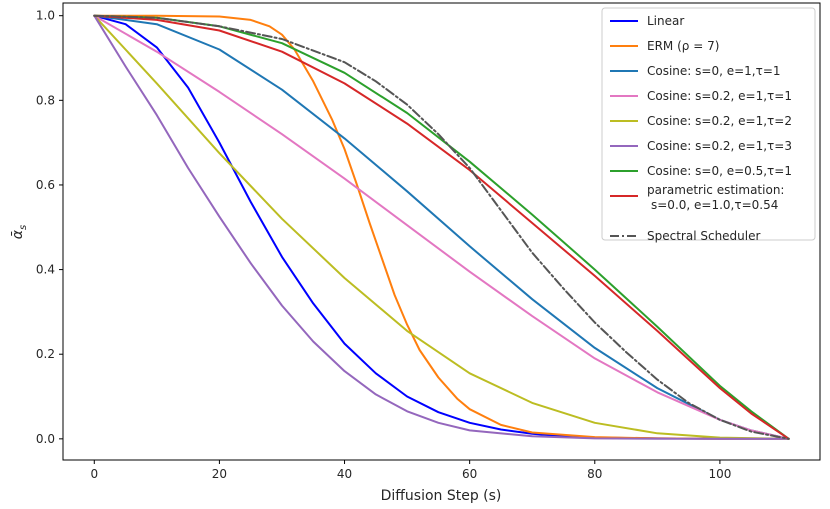 This screenshot has height=509, width=830. I want to click on x-tick-label: 60, so click(469, 474).